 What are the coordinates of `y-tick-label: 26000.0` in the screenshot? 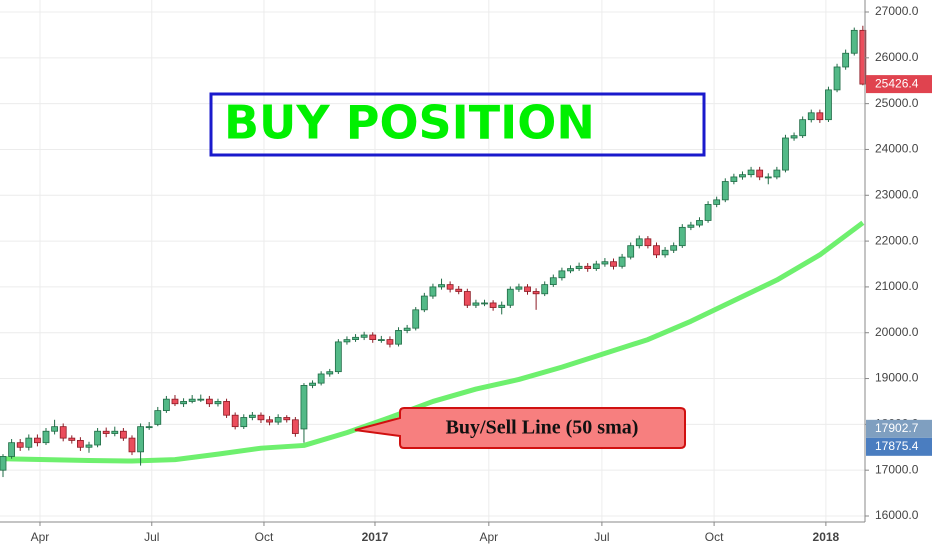 It's located at (897, 57).